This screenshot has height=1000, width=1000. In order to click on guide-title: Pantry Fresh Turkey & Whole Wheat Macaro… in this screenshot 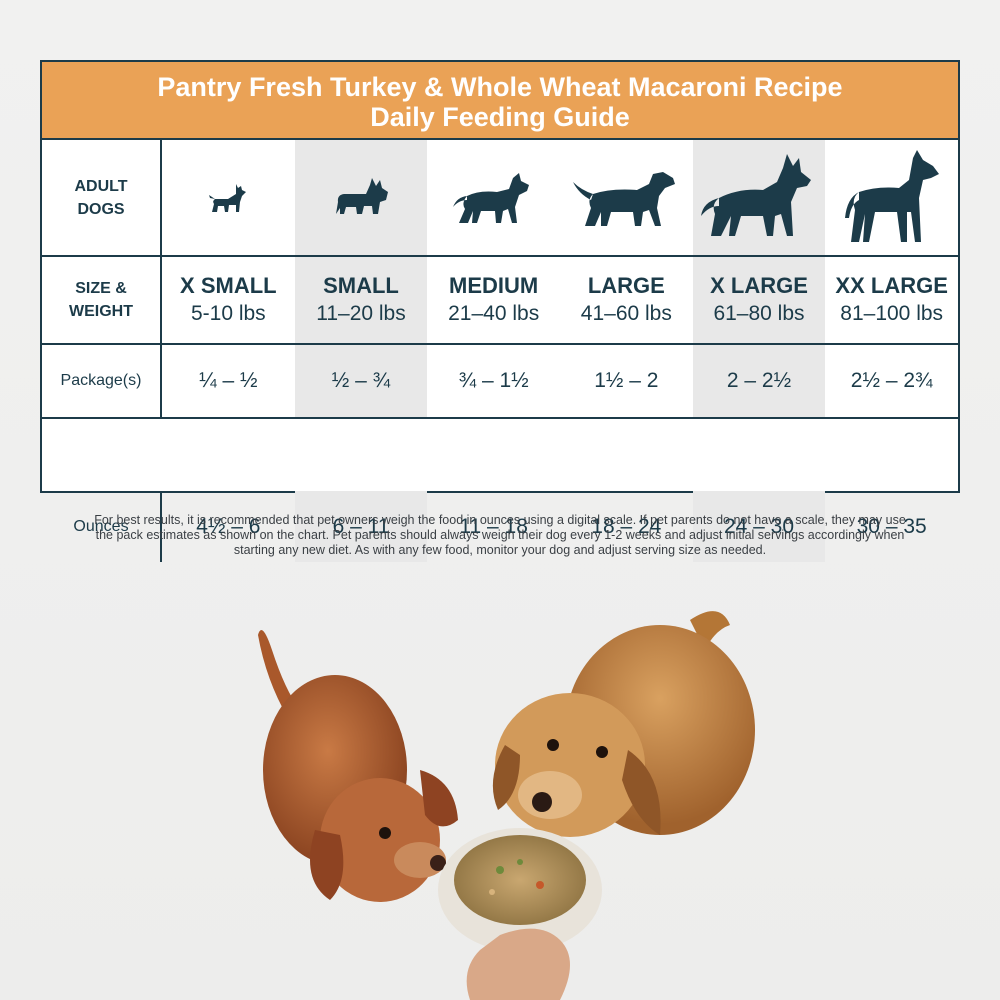, I will do `click(500, 87)`.